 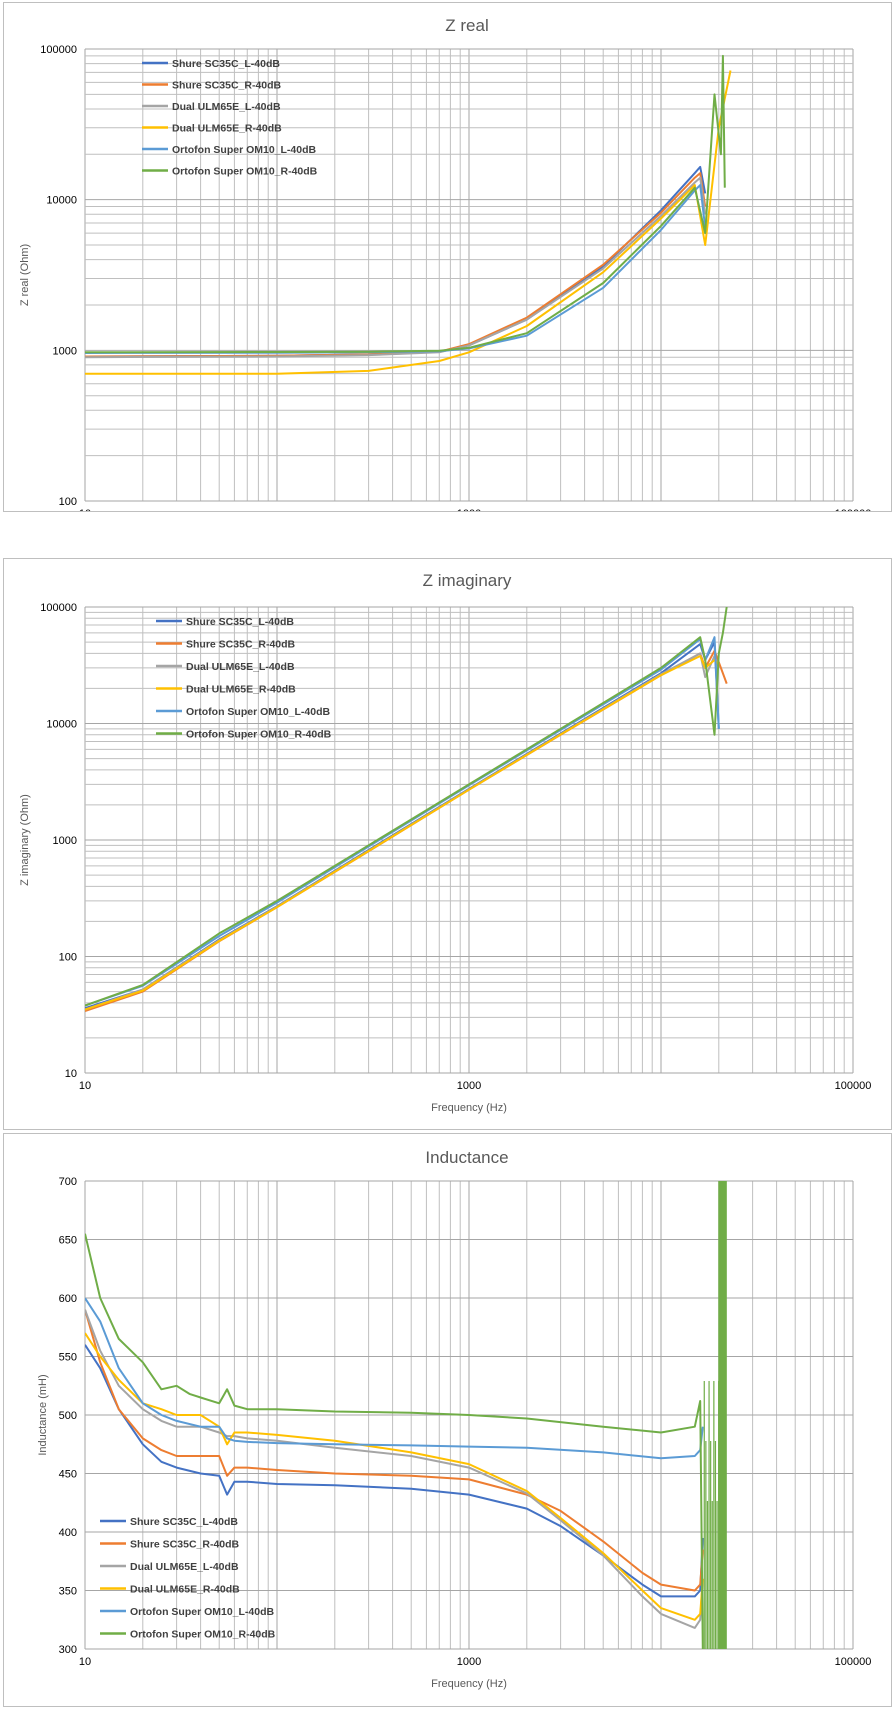 I want to click on y-tick-label: 500, so click(x=68, y=1416).